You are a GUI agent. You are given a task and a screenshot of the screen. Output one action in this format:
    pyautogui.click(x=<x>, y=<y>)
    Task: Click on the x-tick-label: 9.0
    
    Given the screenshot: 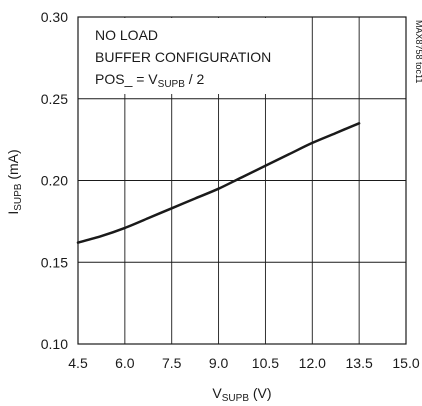 What is the action you would take?
    pyautogui.click(x=219, y=363)
    